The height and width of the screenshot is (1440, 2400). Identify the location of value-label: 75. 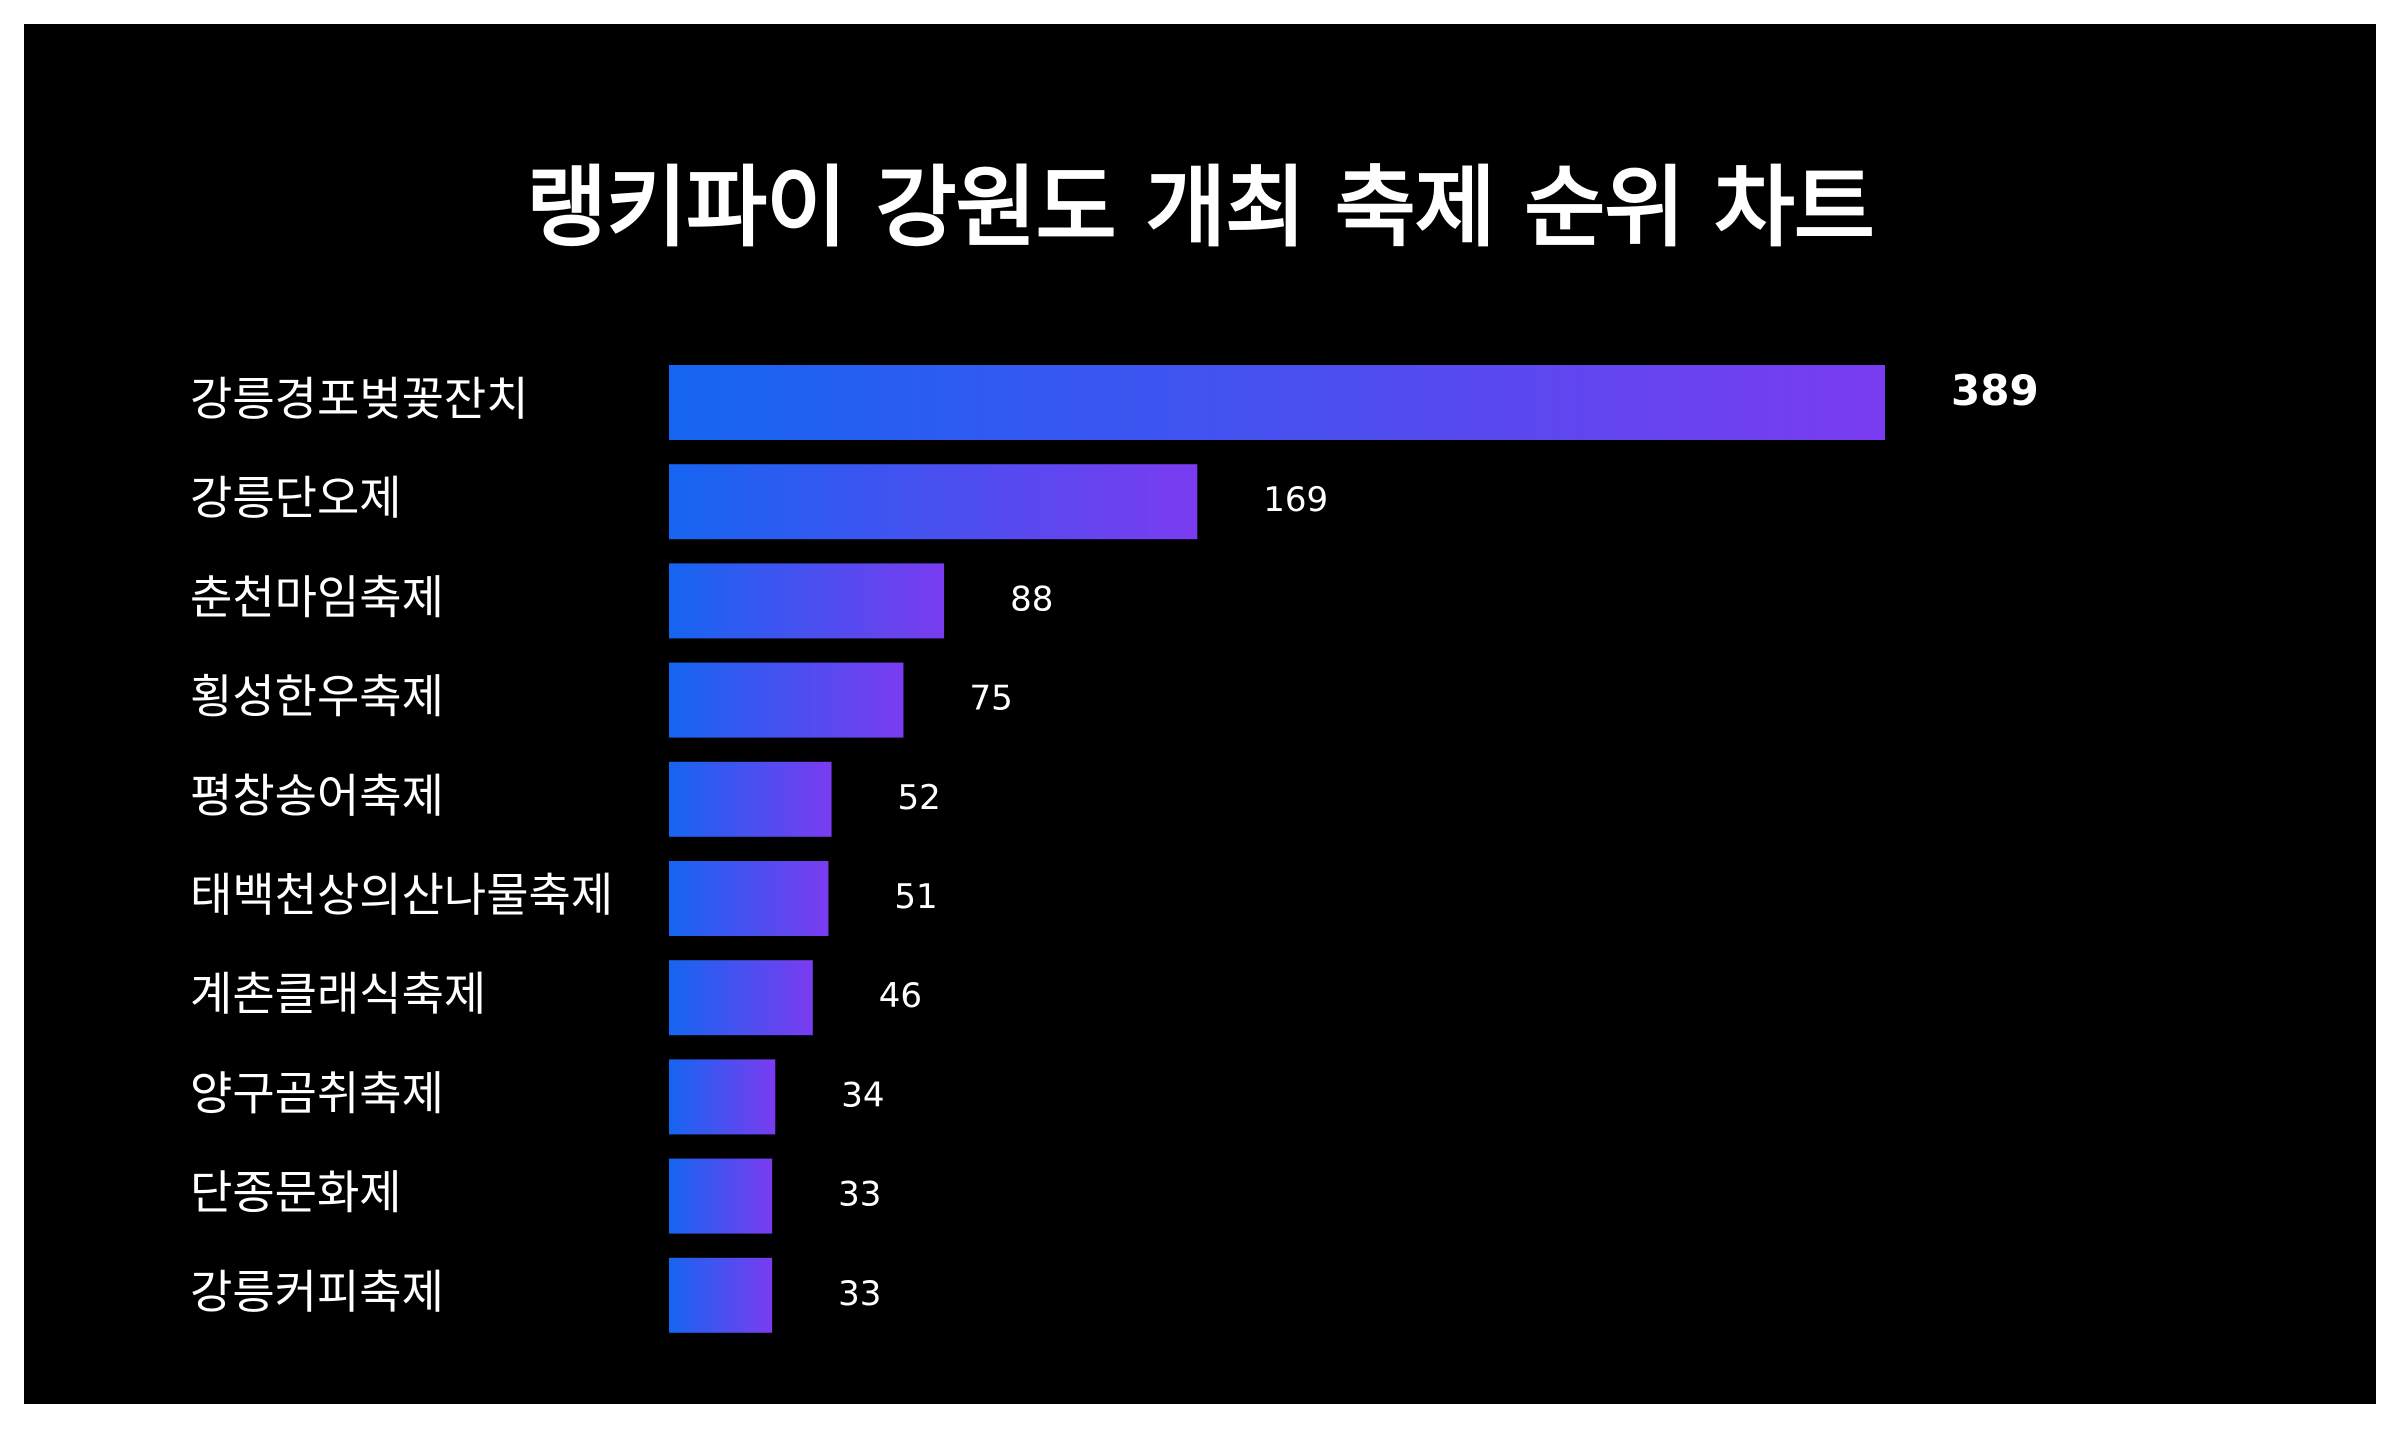
(990, 699).